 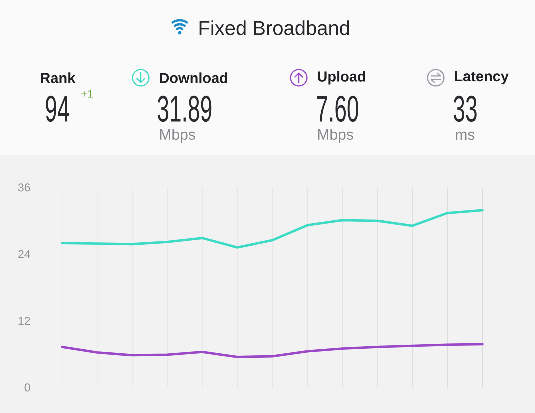 I want to click on text: Fixed Broadband, so click(x=275, y=28).